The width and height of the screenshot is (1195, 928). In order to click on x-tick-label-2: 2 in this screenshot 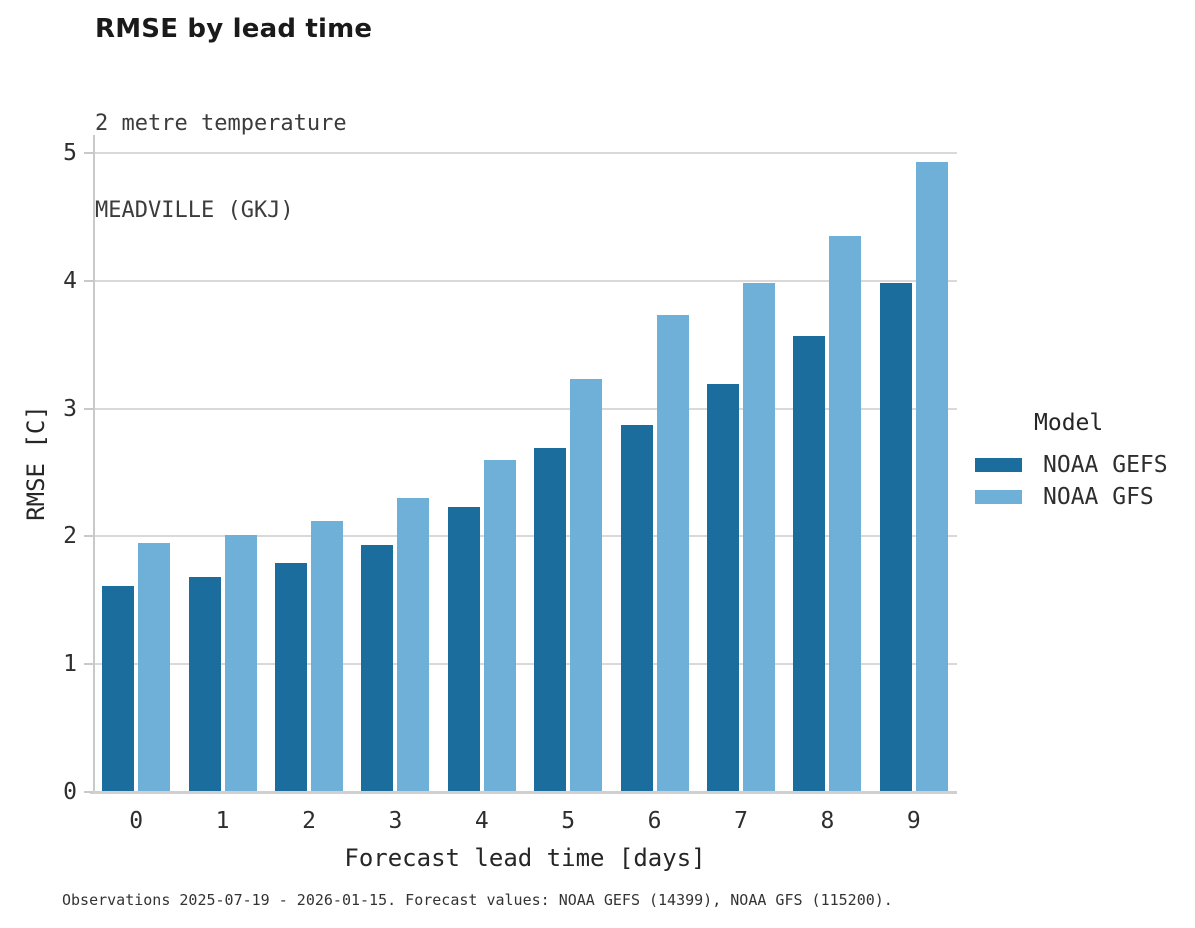, I will do `click(309, 821)`.